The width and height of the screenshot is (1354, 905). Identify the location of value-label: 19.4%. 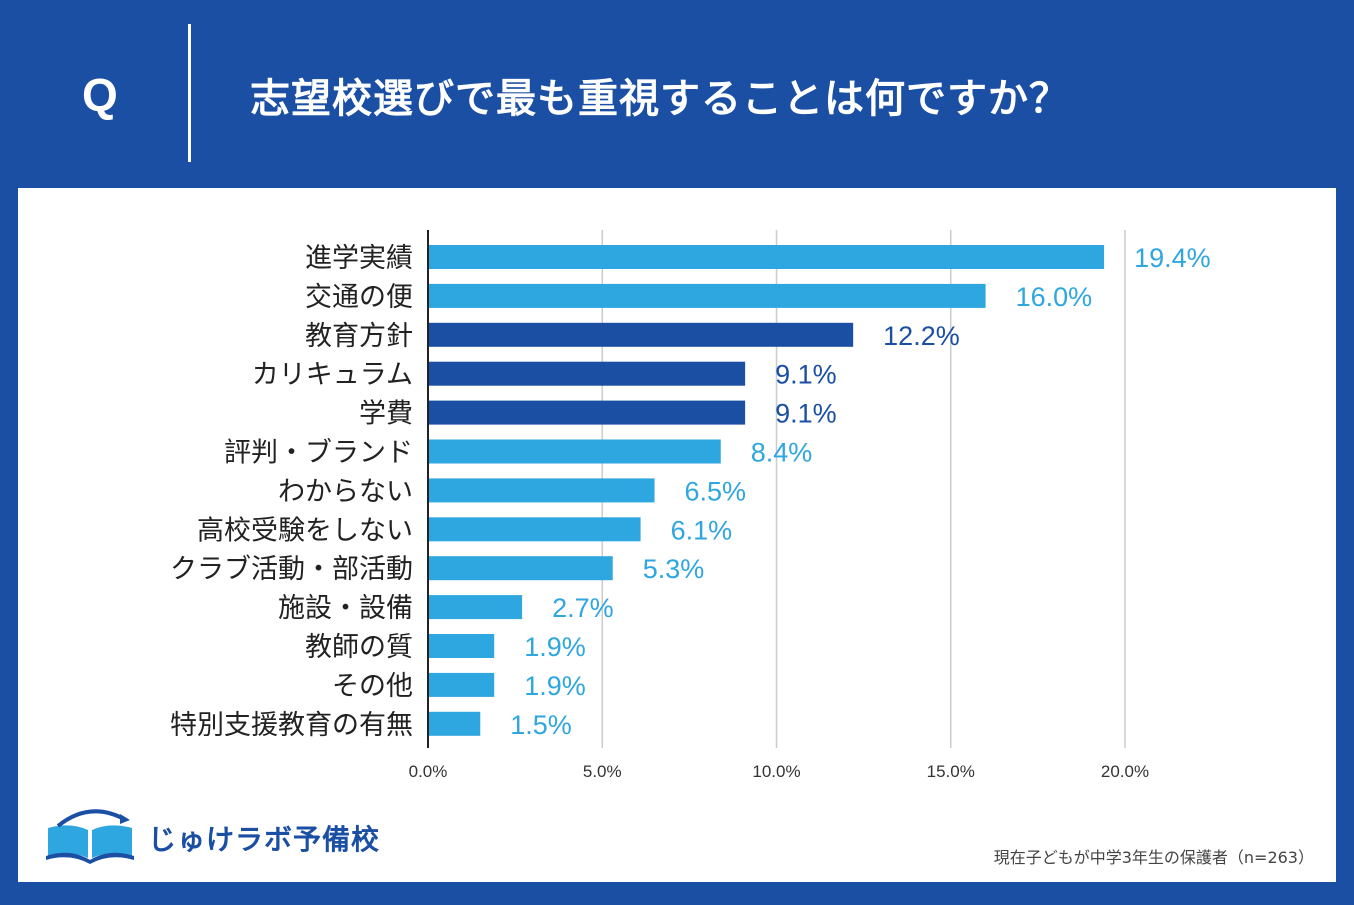
(1172, 258).